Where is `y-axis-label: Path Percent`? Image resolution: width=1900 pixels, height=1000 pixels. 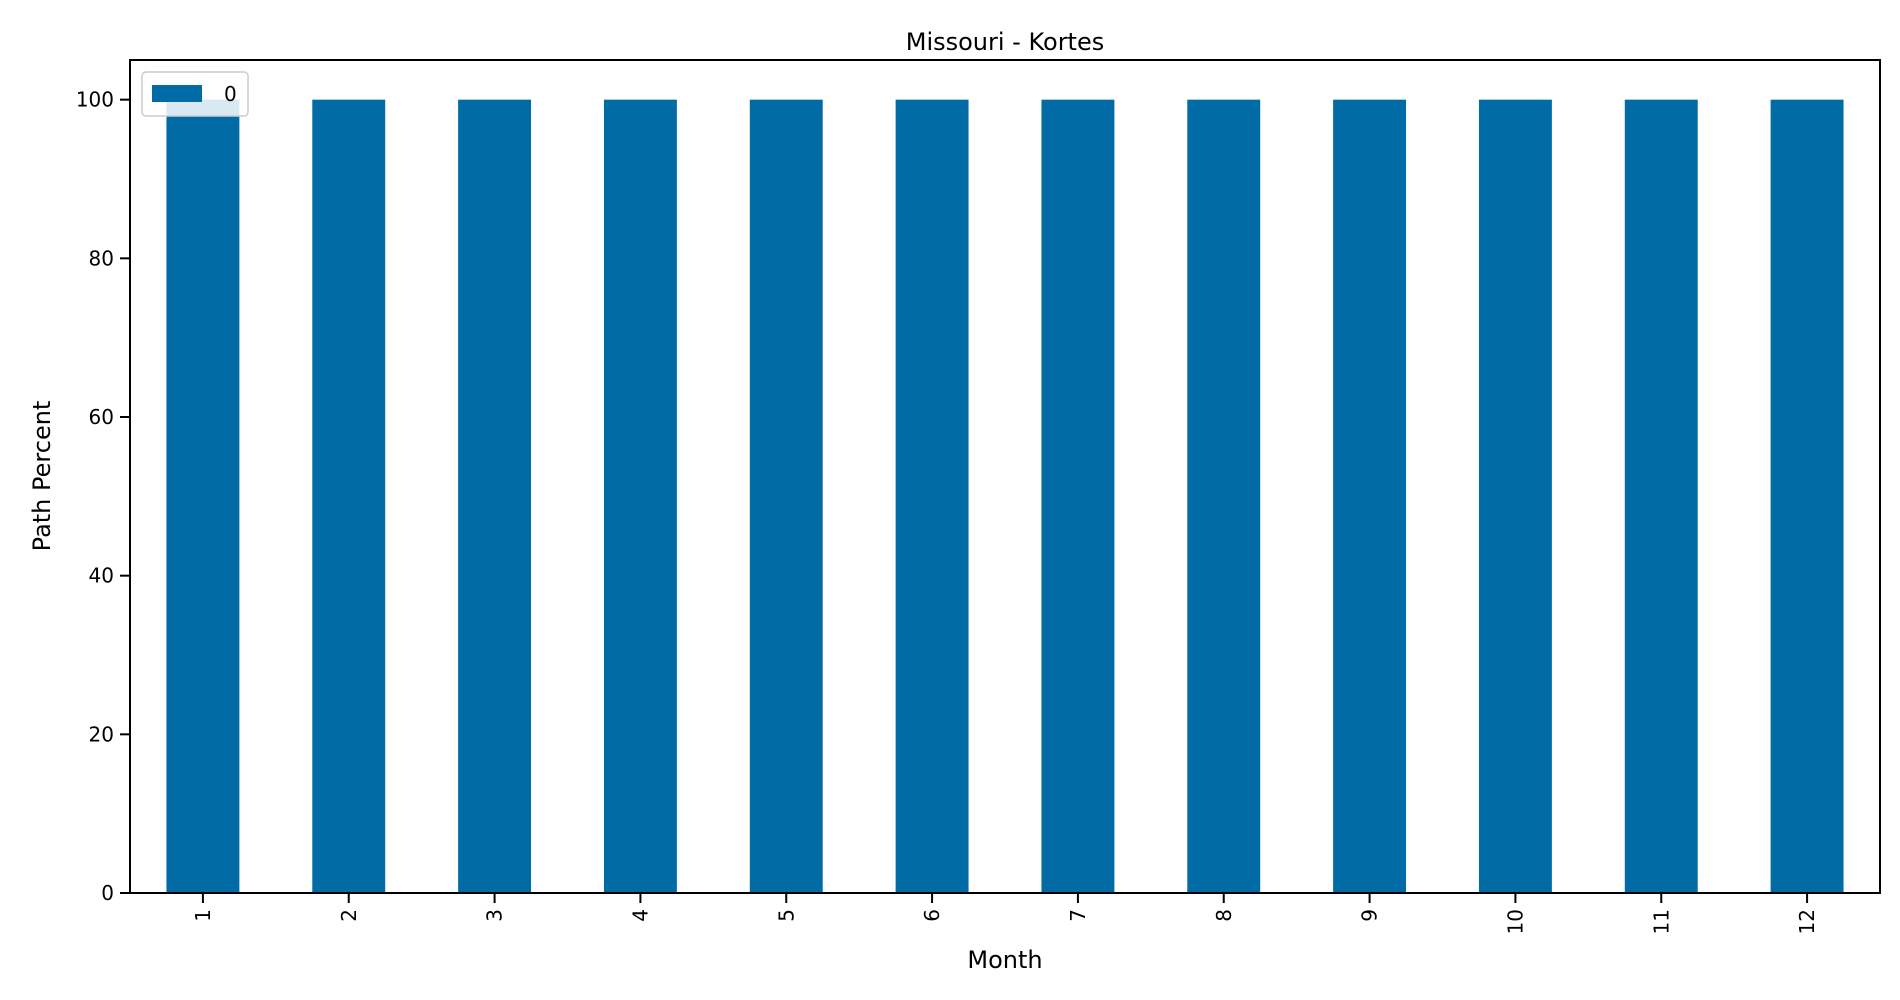 y-axis-label: Path Percent is located at coordinates (42, 476).